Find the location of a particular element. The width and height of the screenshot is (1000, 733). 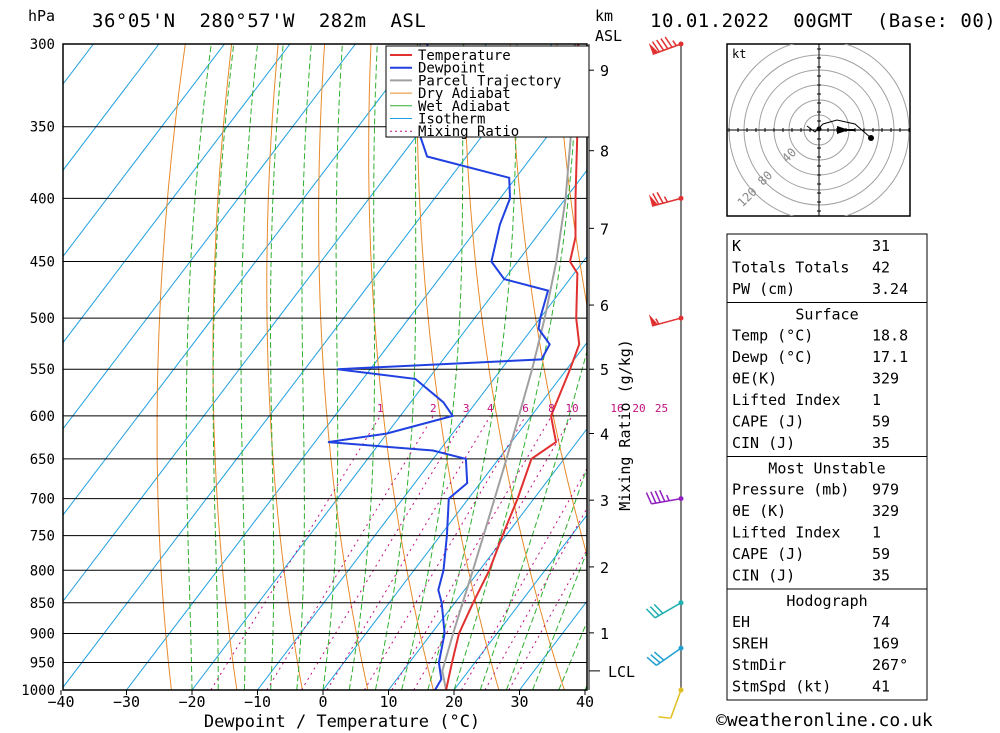

unstable-label: CIN (J) is located at coordinates (763, 576).